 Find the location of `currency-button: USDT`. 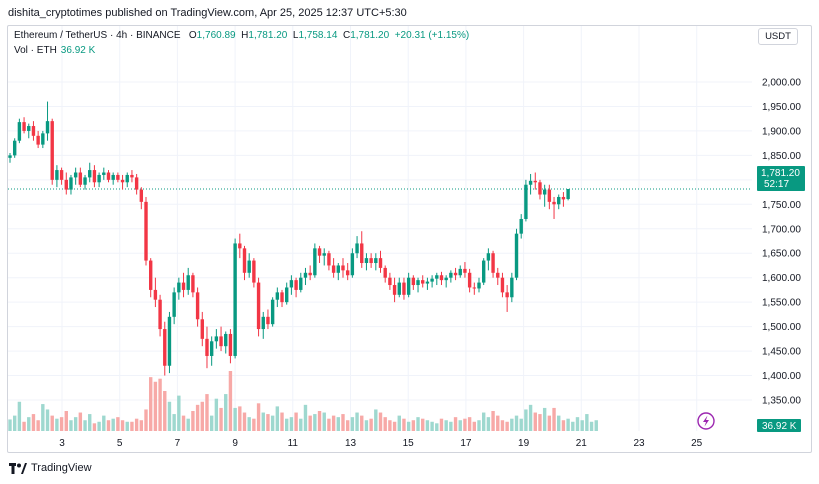

currency-button: USDT is located at coordinates (778, 36).